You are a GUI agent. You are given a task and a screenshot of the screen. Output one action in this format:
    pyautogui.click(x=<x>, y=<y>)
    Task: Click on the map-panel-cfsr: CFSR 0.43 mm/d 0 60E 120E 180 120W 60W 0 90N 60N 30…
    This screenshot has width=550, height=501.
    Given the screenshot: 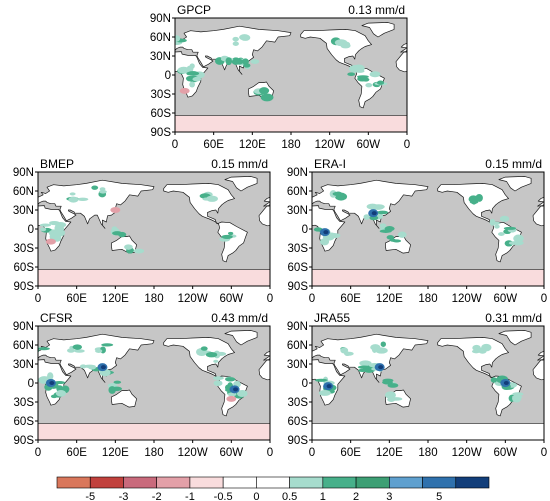 What is the action you would take?
    pyautogui.click(x=136, y=385)
    